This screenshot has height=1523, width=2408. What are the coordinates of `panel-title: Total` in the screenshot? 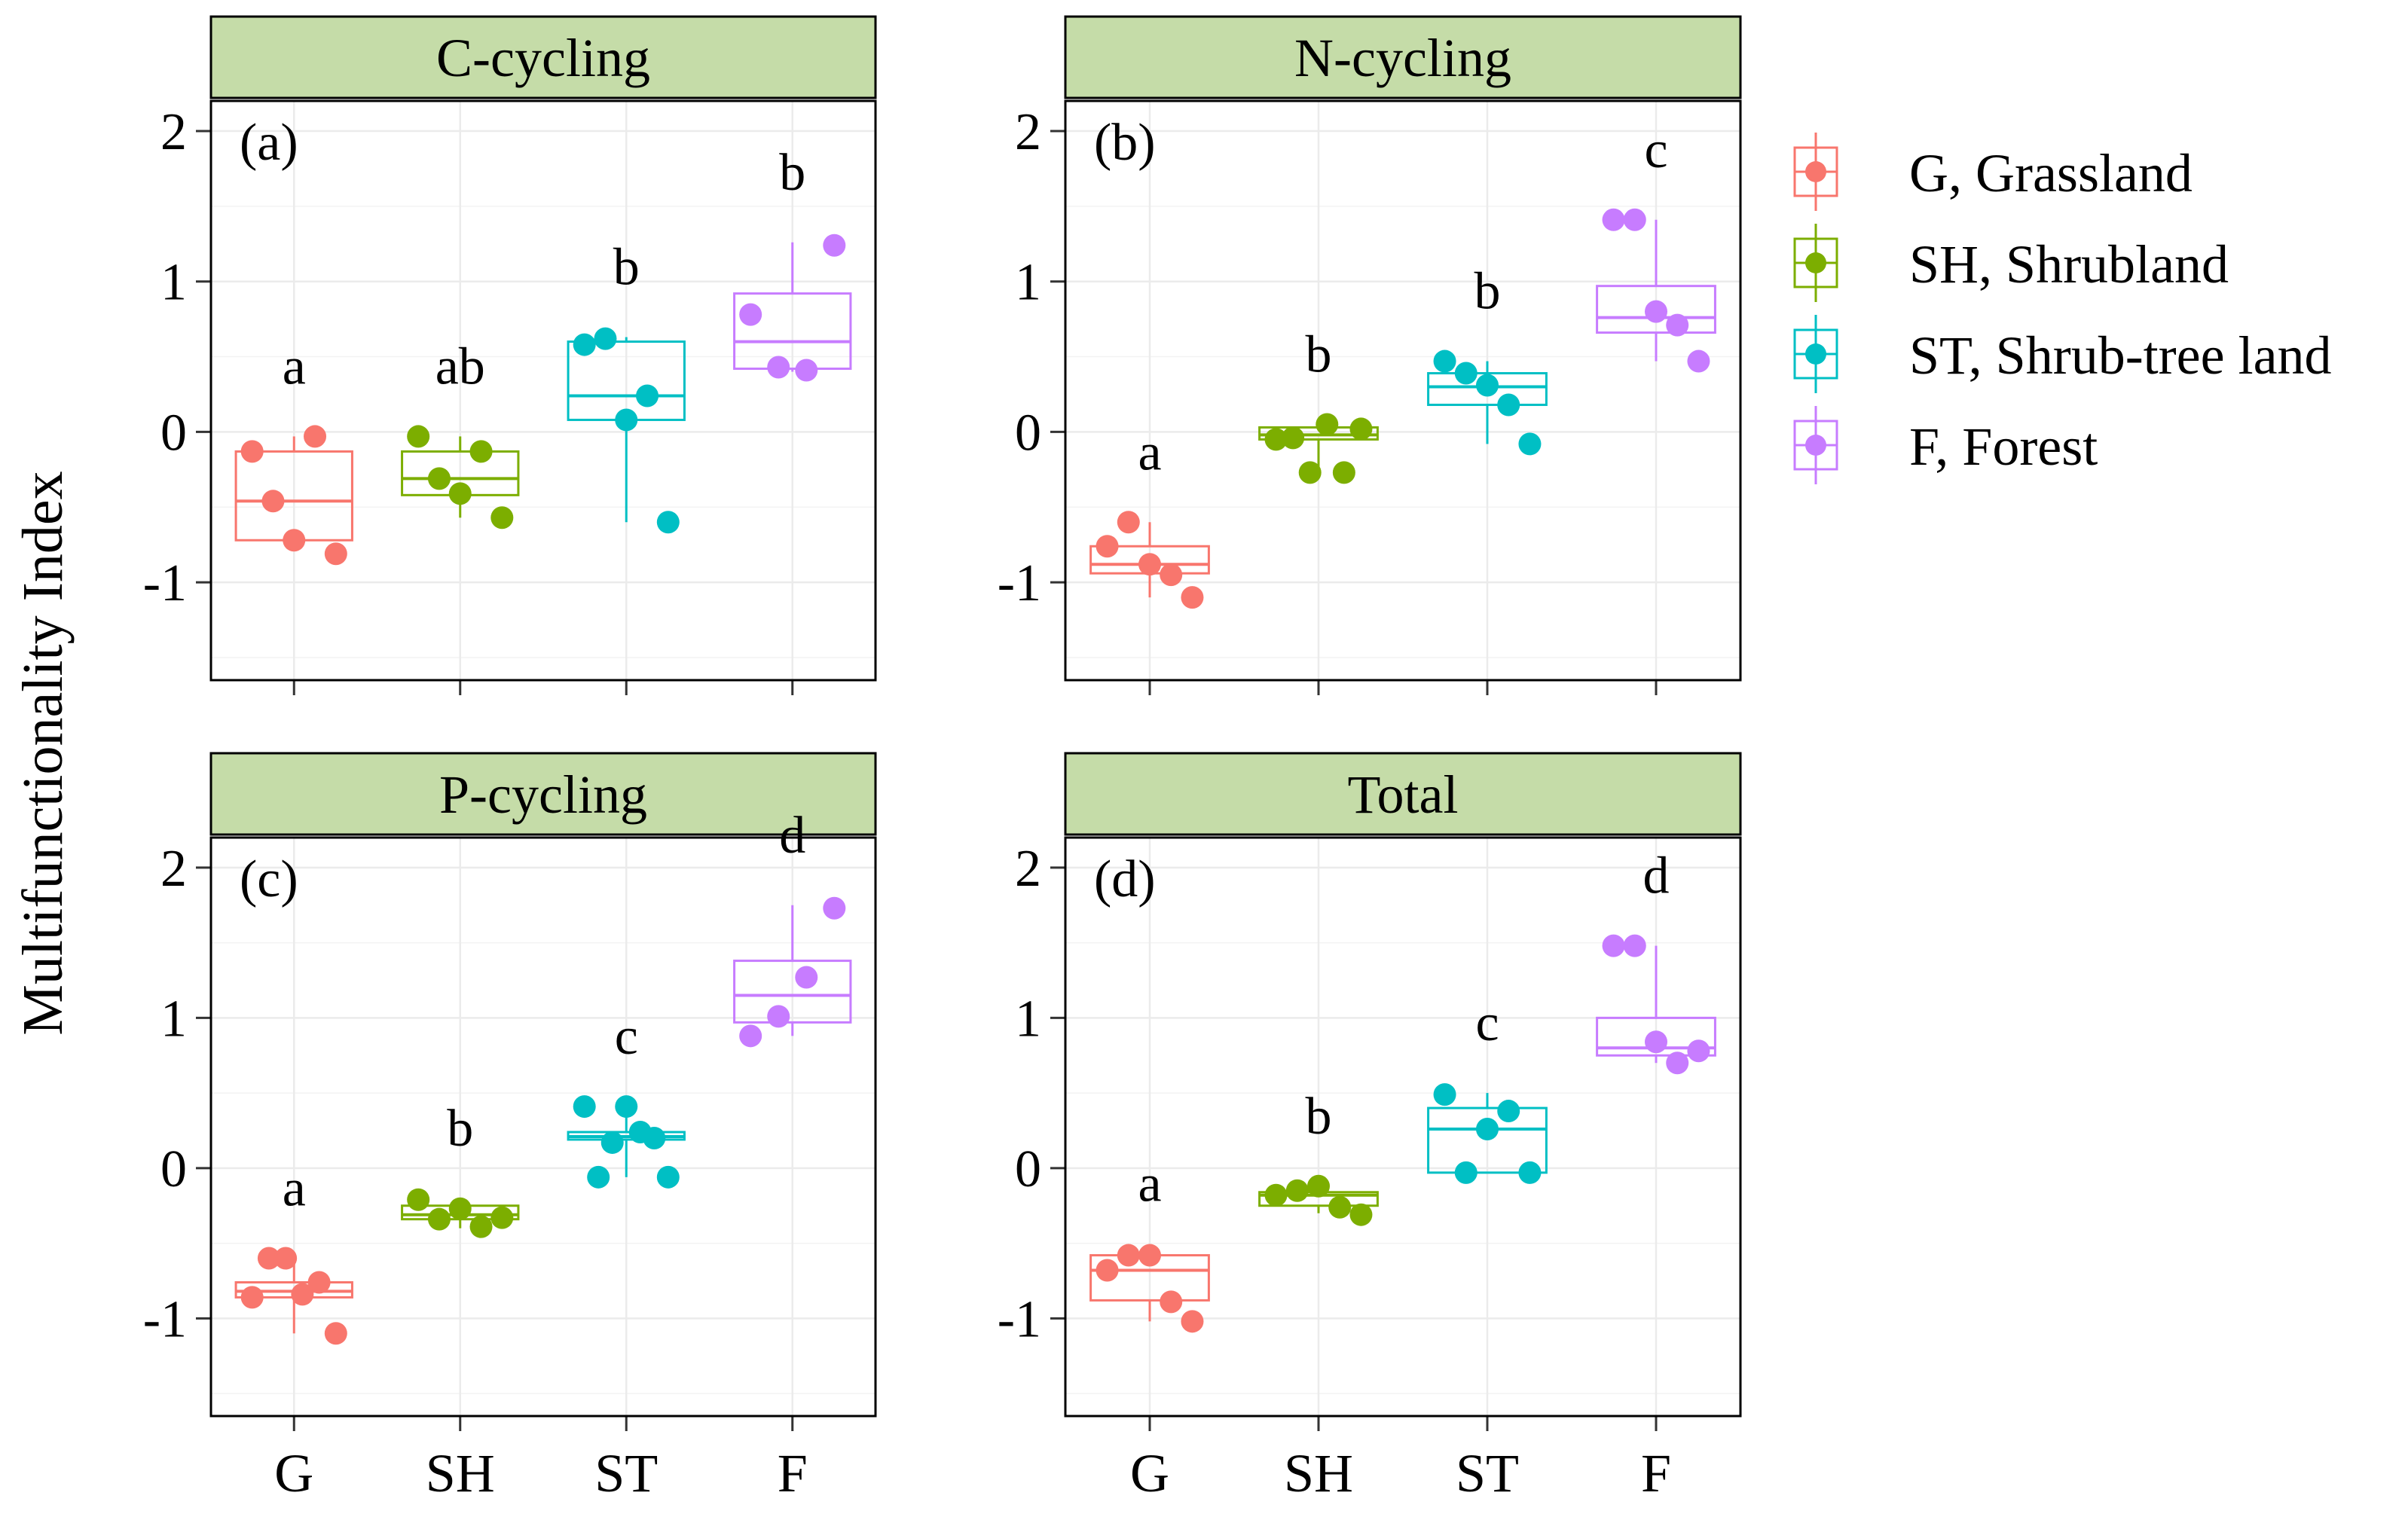 It's located at (1403, 795).